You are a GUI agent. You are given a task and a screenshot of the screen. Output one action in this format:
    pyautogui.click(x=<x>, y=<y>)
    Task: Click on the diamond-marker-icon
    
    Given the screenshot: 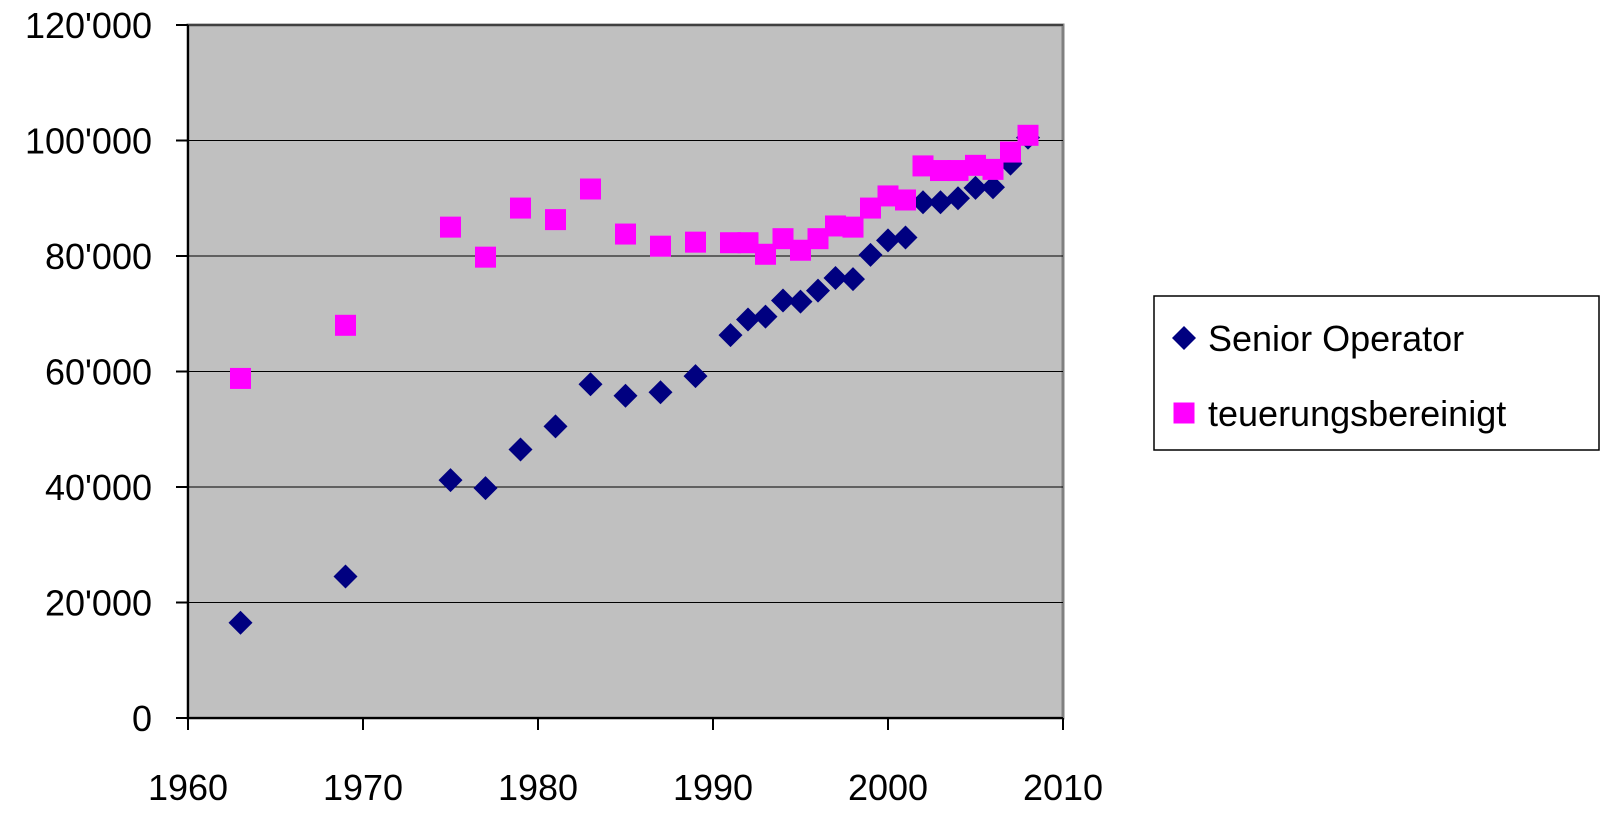 What is the action you would take?
    pyautogui.click(x=1184, y=338)
    